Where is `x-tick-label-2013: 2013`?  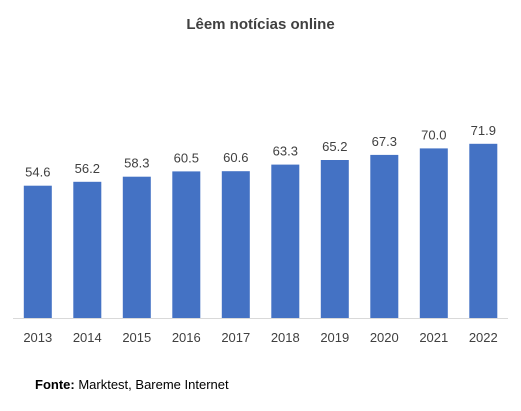
x-tick-label-2013: 2013 is located at coordinates (37, 337).